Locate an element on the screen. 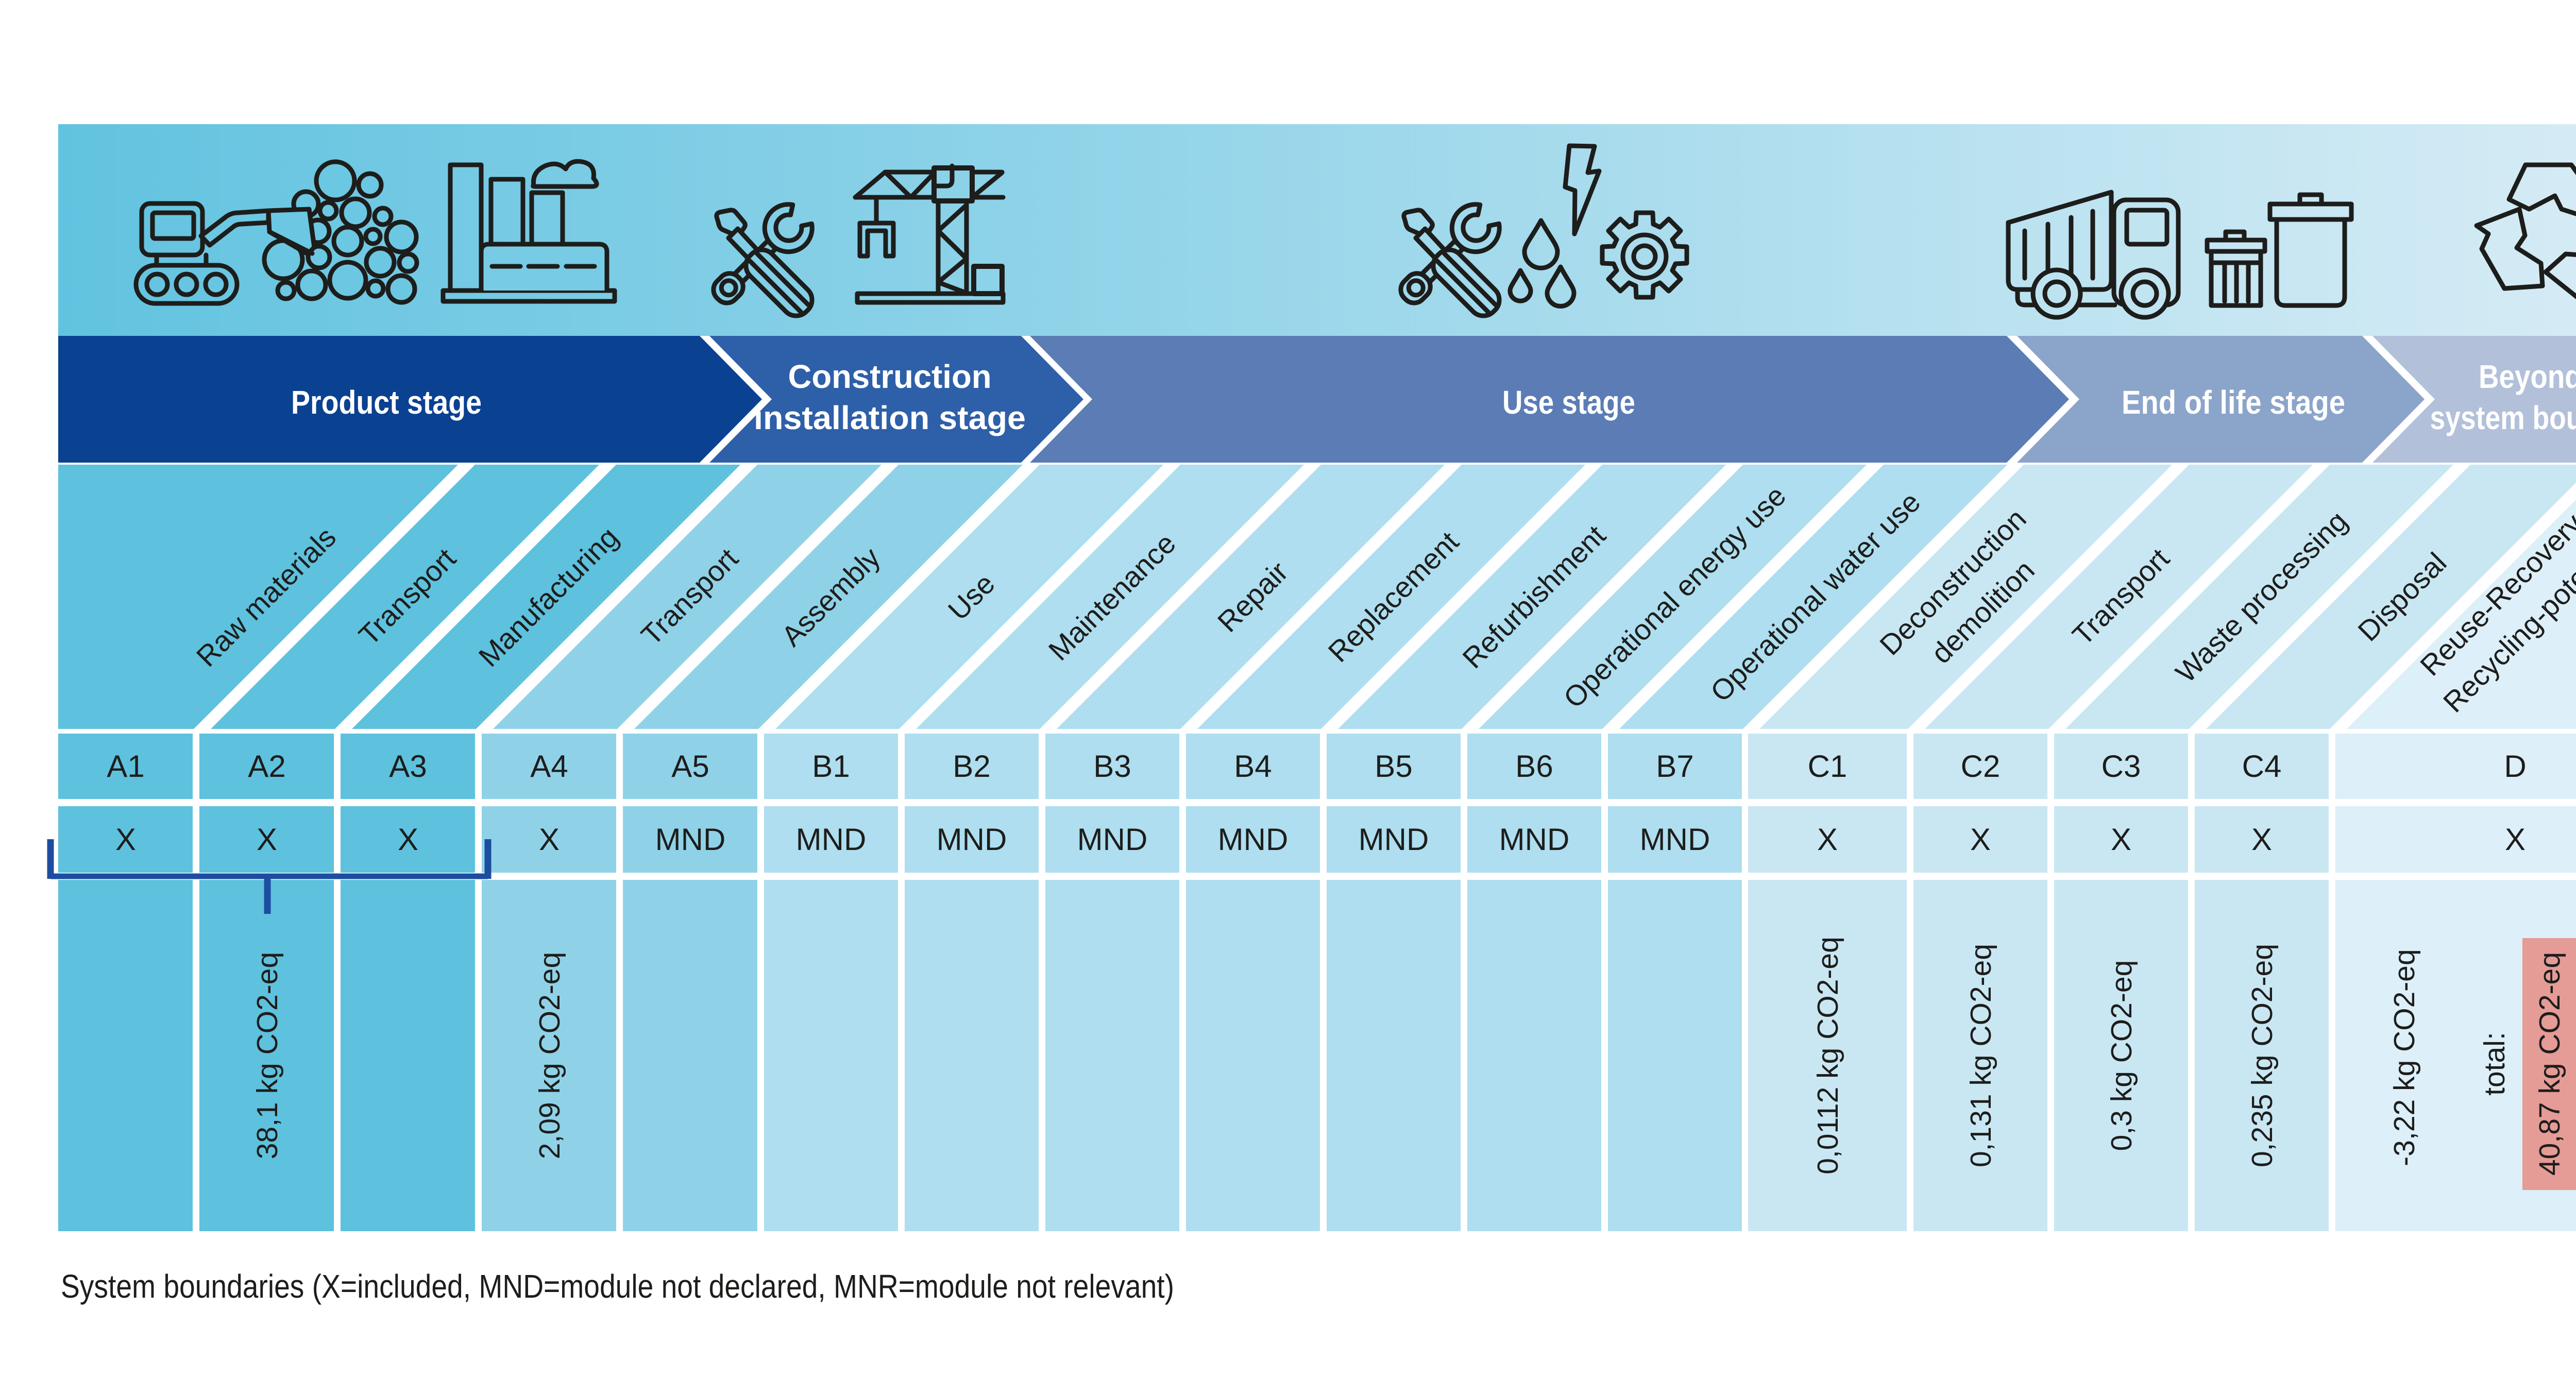  svg-text: B3 is located at coordinates (1112, 766).